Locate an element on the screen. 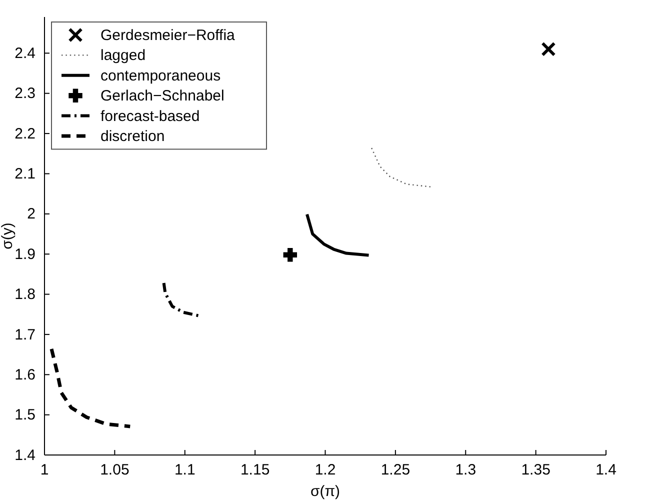 Image resolution: width=646 pixels, height=503 pixels. legend-label: forecast-based is located at coordinates (150, 116).